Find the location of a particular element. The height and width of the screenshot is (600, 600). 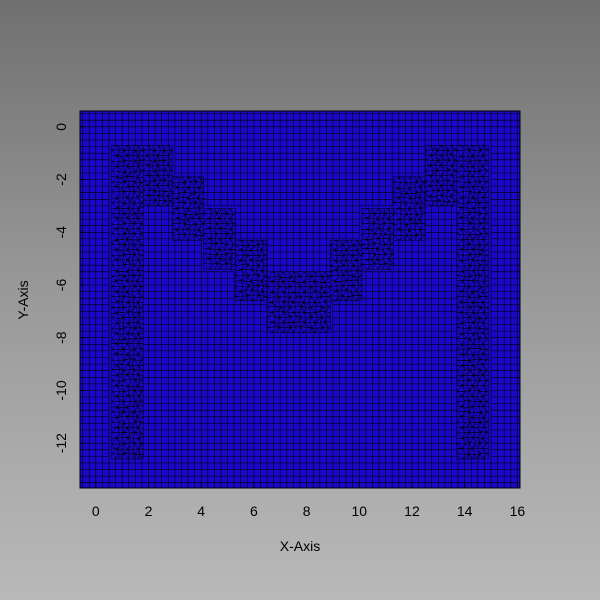

x-tick-label: 6 is located at coordinates (254, 511).